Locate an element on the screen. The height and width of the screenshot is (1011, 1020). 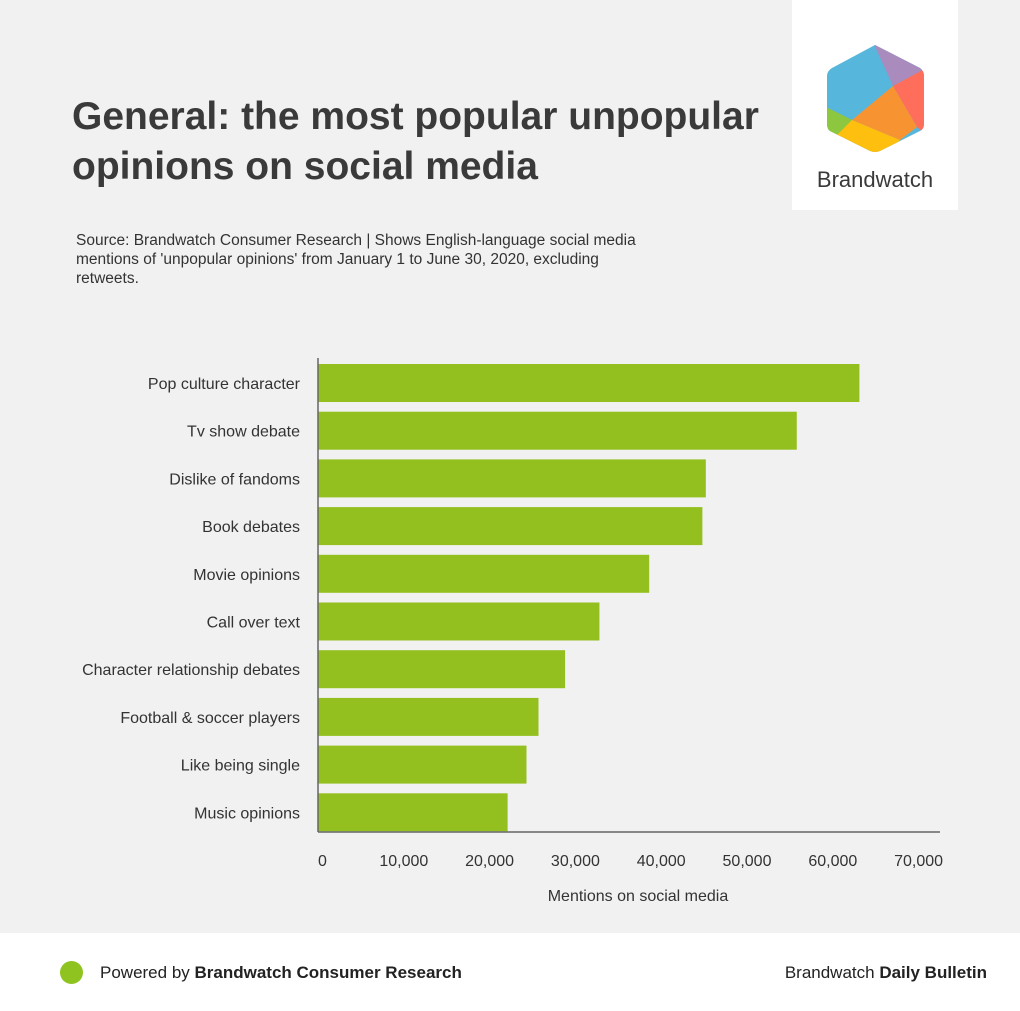
x-tick-label: 40,000 is located at coordinates (661, 861).